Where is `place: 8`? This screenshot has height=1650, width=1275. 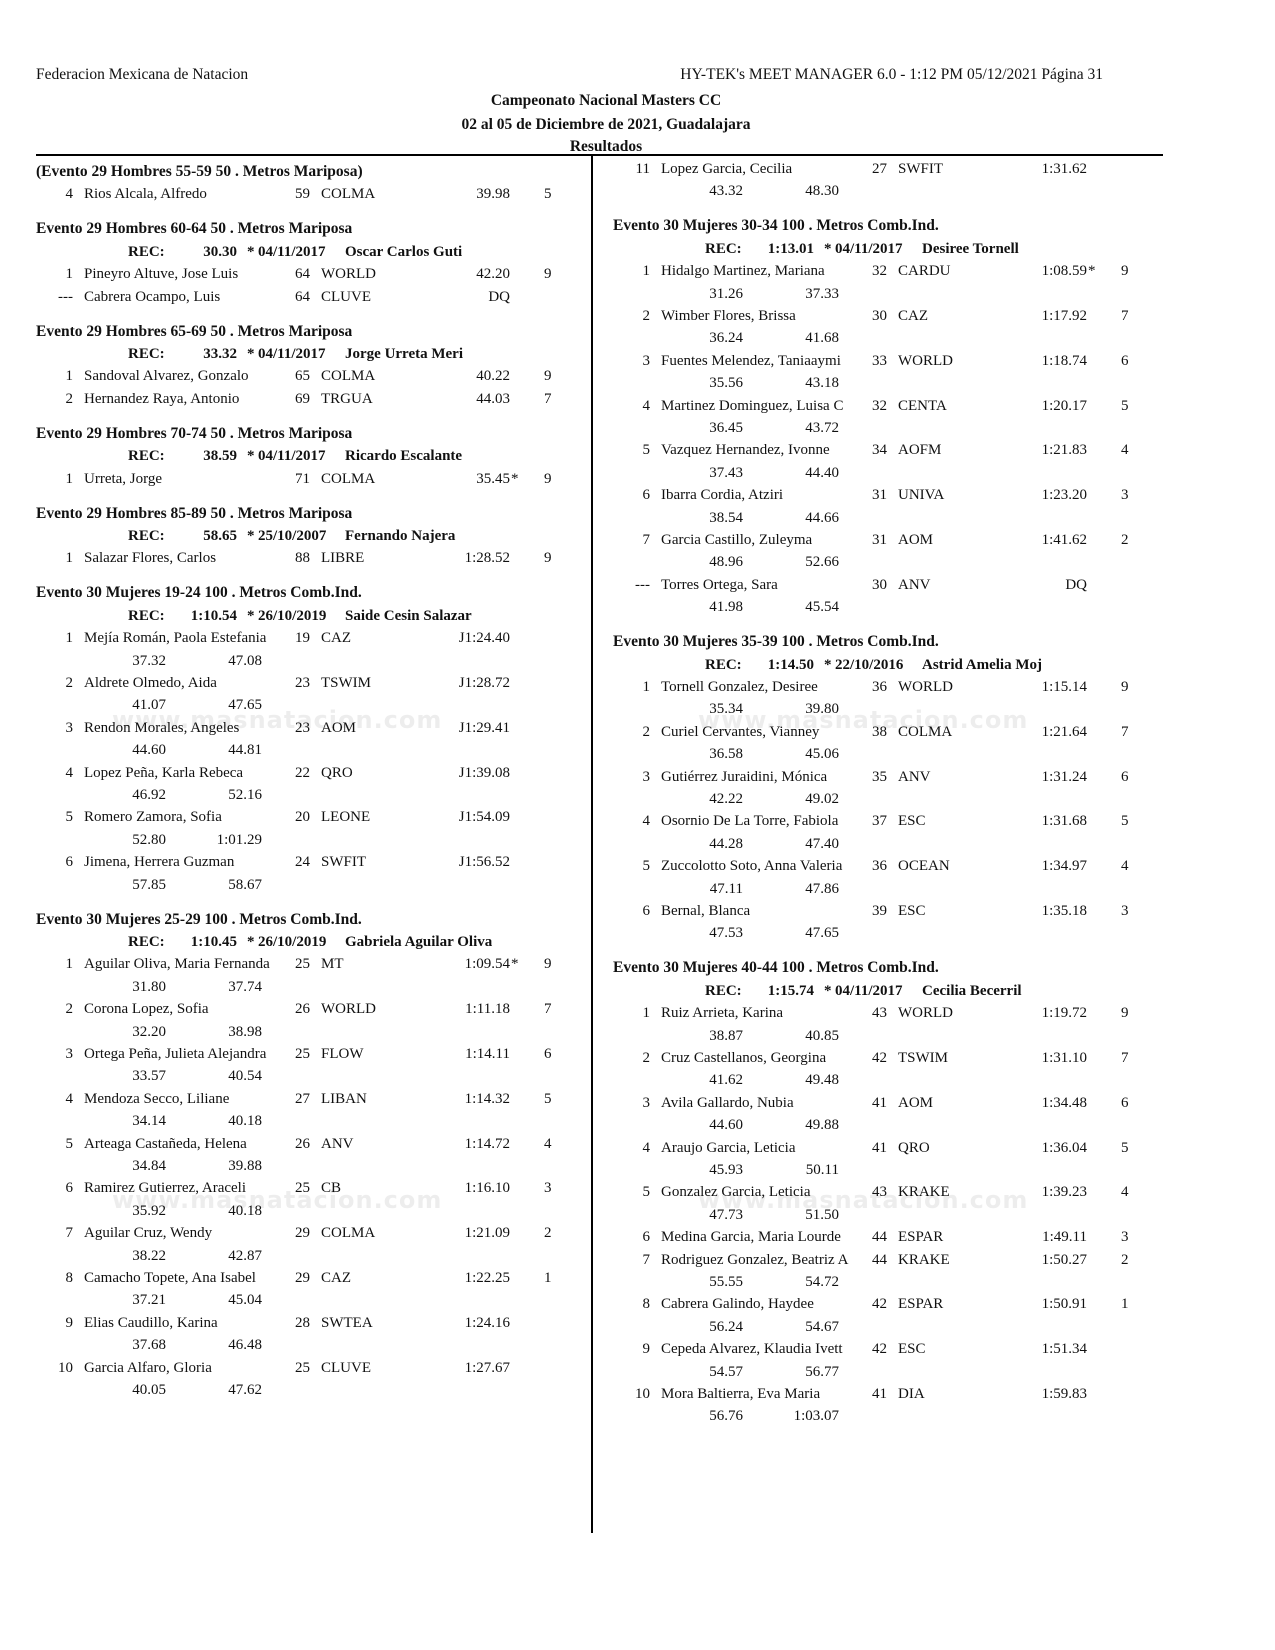 place: 8 is located at coordinates (646, 1304).